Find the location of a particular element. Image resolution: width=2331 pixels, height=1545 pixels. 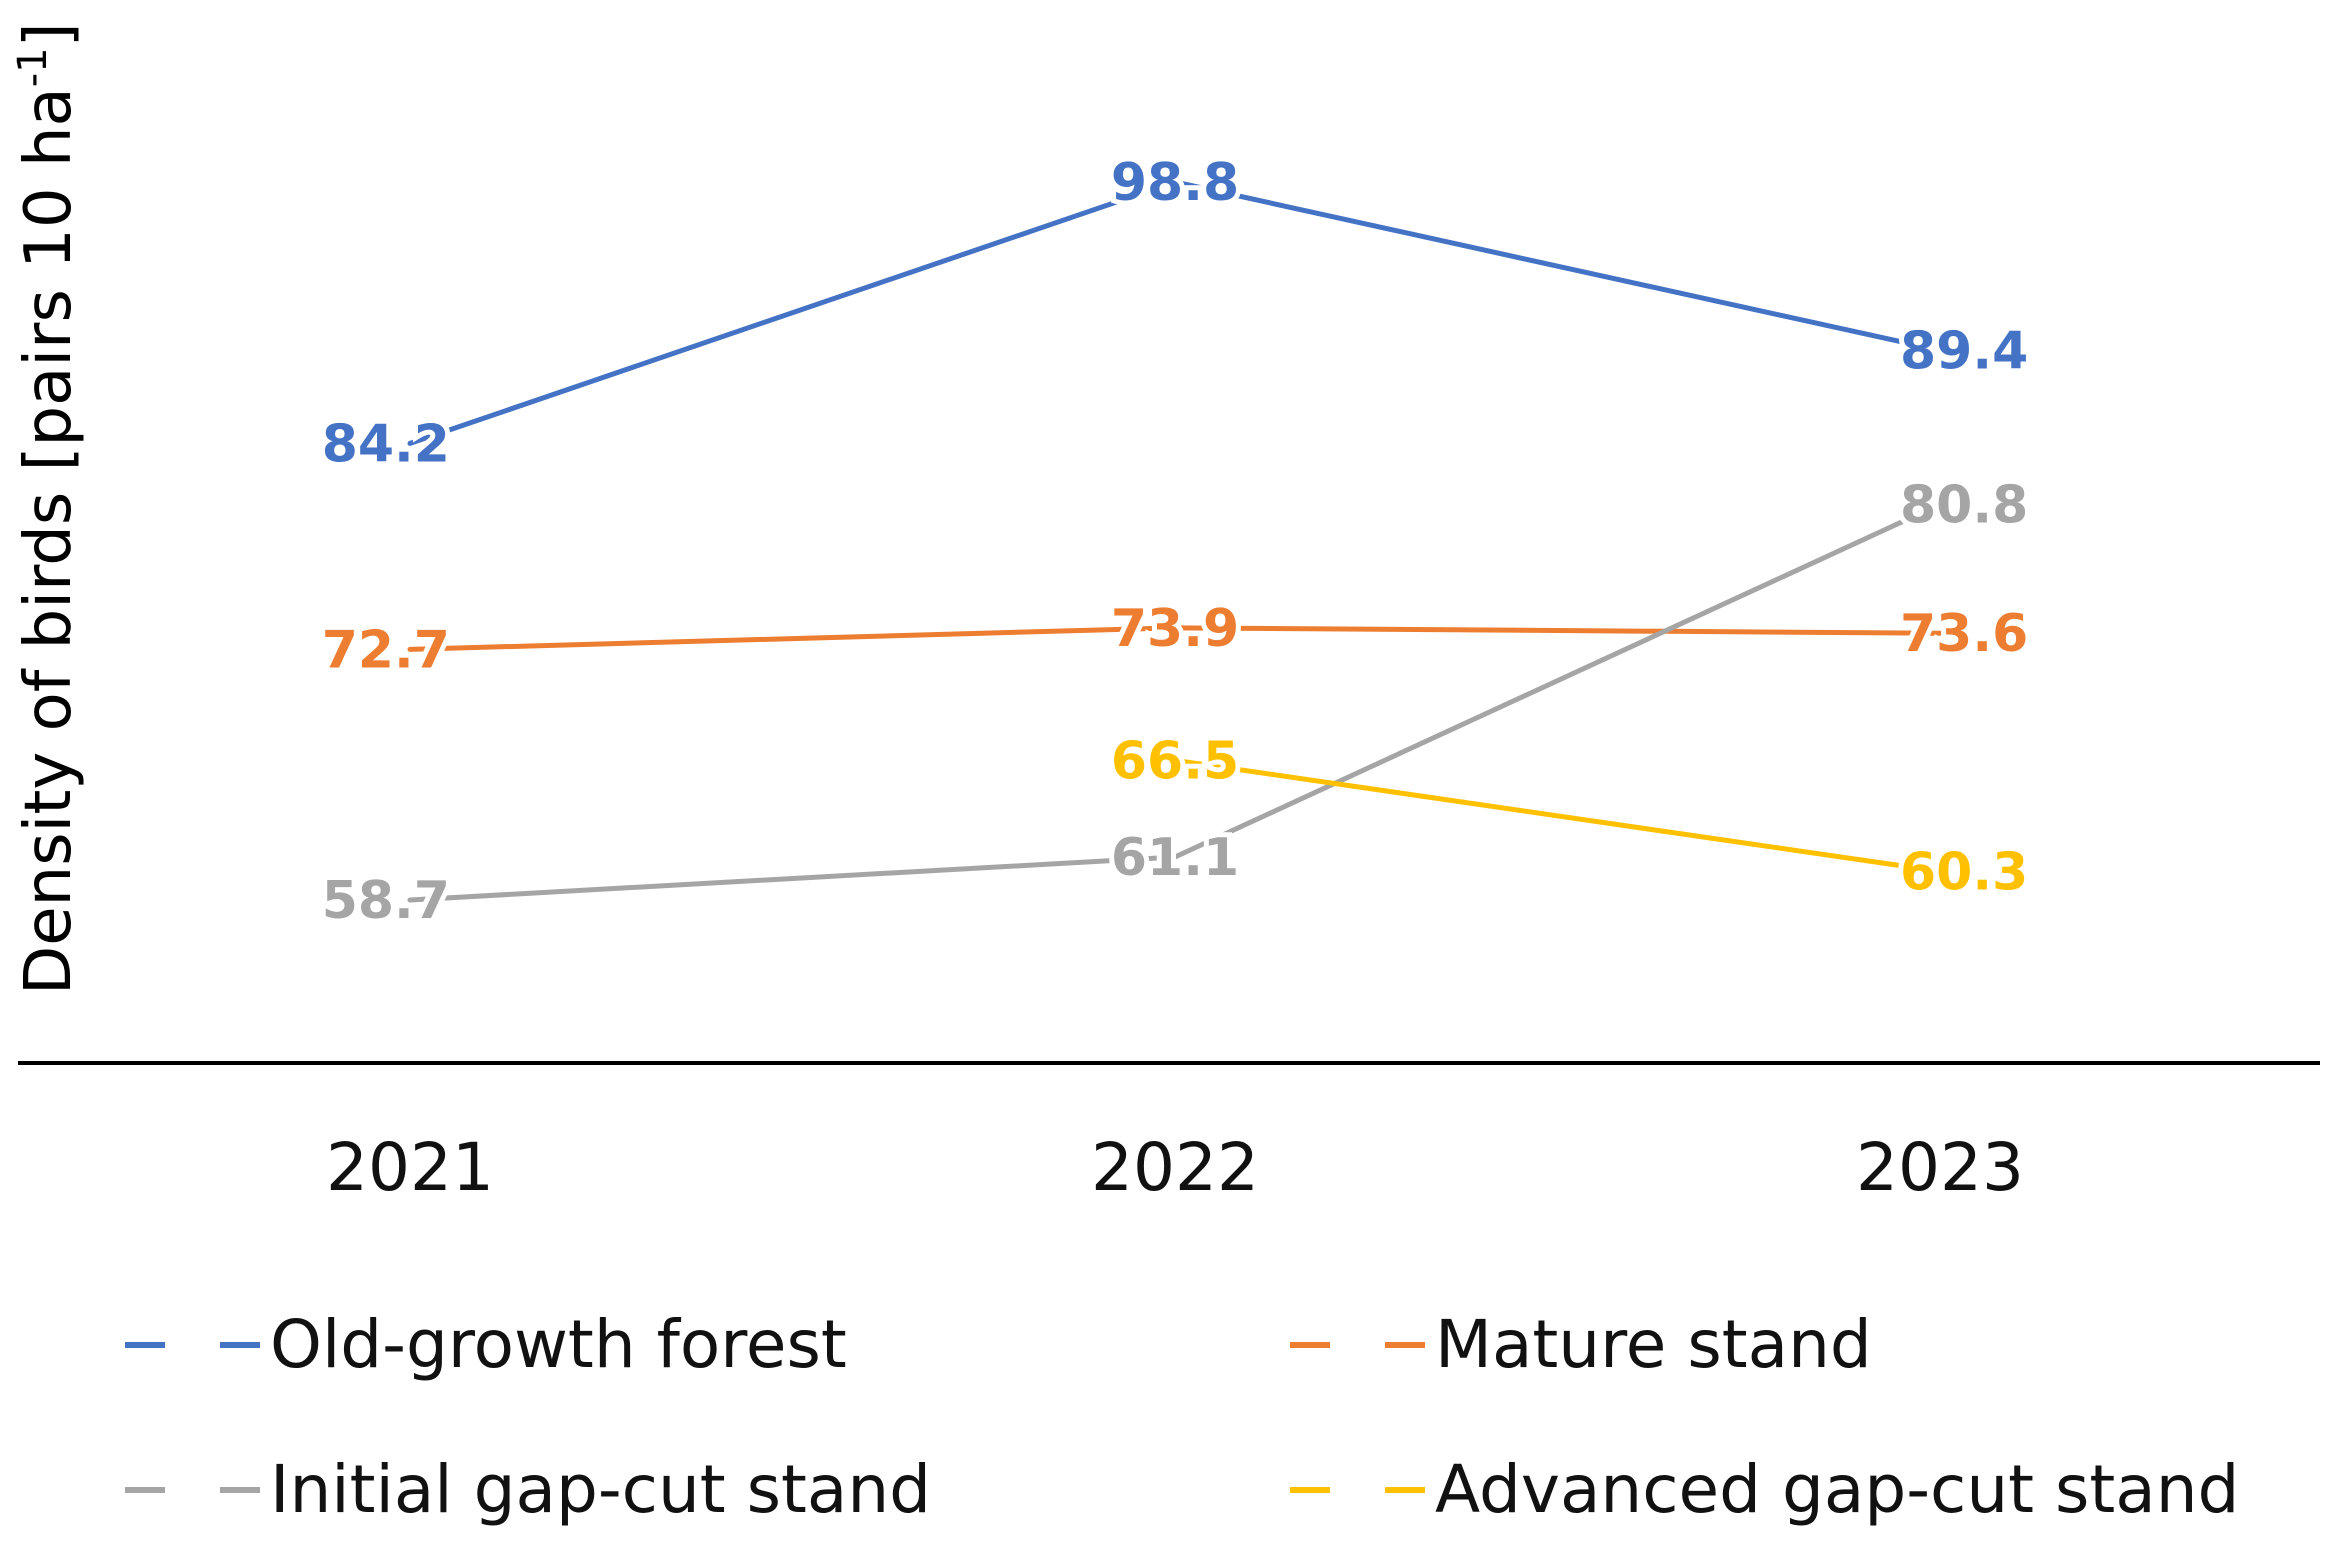

x-tick-label-2022: 2022 is located at coordinates (1175, 1167).